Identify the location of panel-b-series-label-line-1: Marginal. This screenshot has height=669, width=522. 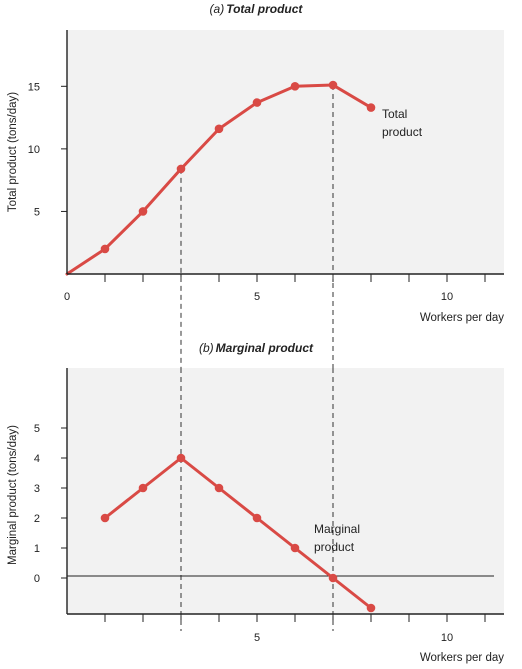
(337, 529).